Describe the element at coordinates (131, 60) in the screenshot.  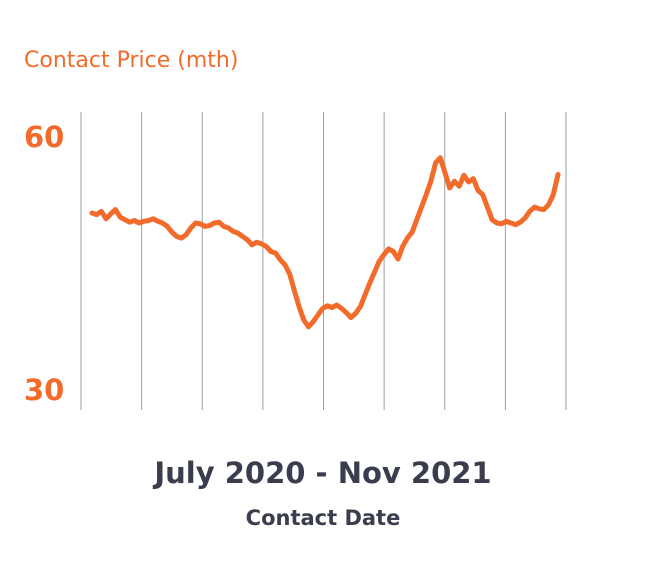
I see `chart-title: Contact Price (mth)` at that location.